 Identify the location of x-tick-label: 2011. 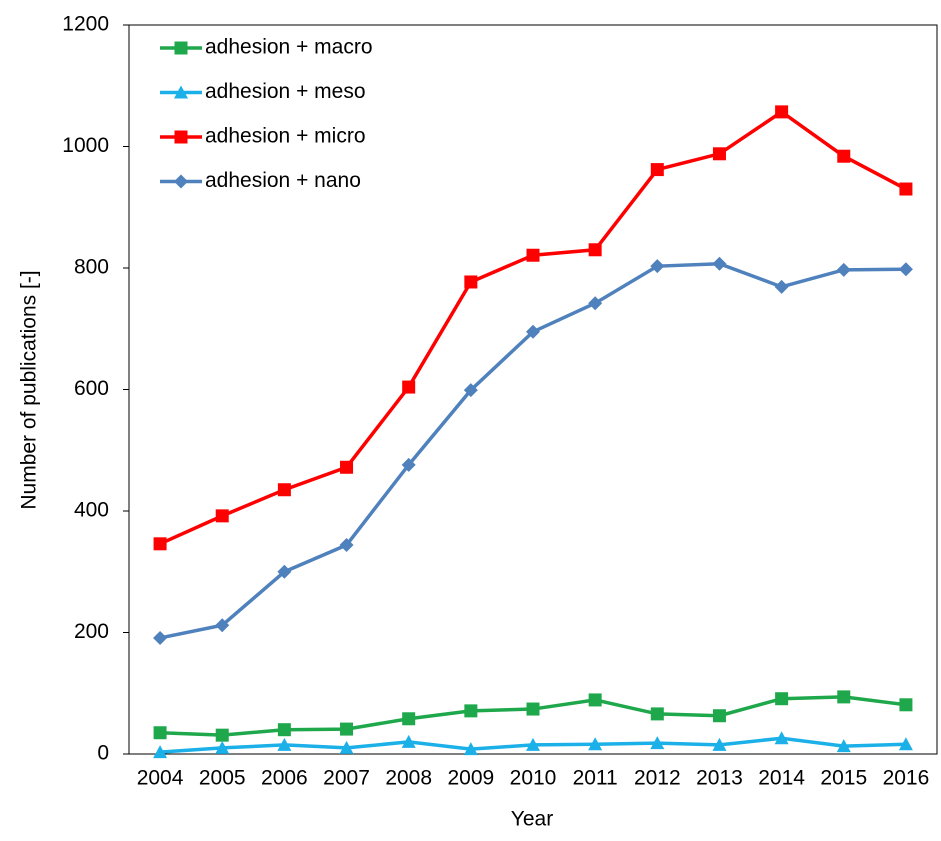
(595, 778).